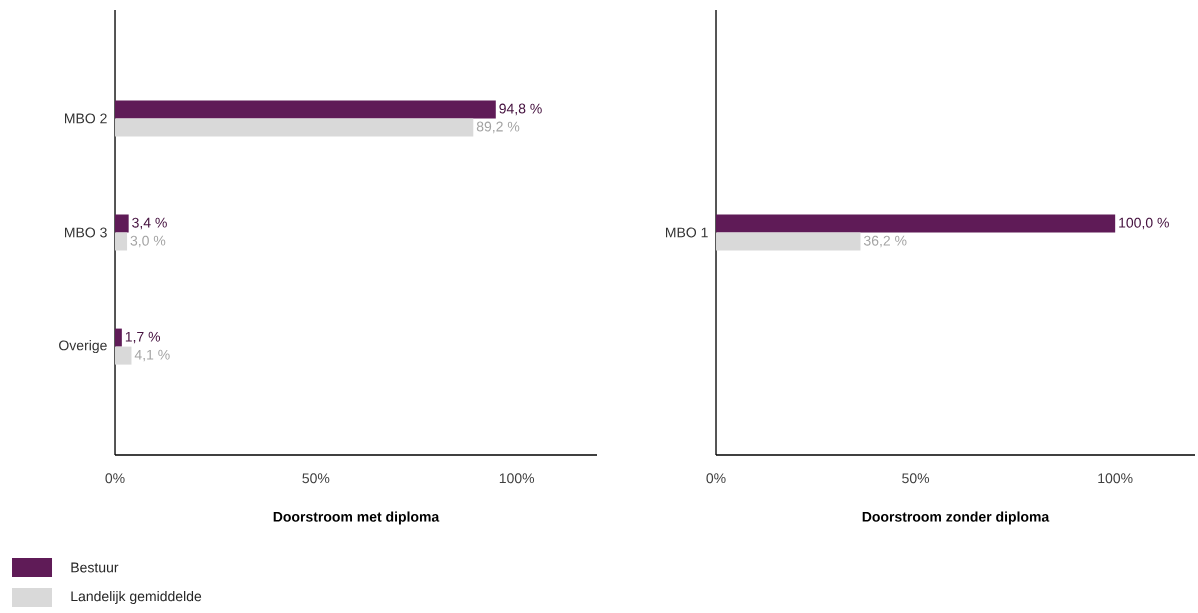 This screenshot has width=1198, height=613. Describe the element at coordinates (143, 337) in the screenshot. I see `data-label: 1,7 %` at that location.